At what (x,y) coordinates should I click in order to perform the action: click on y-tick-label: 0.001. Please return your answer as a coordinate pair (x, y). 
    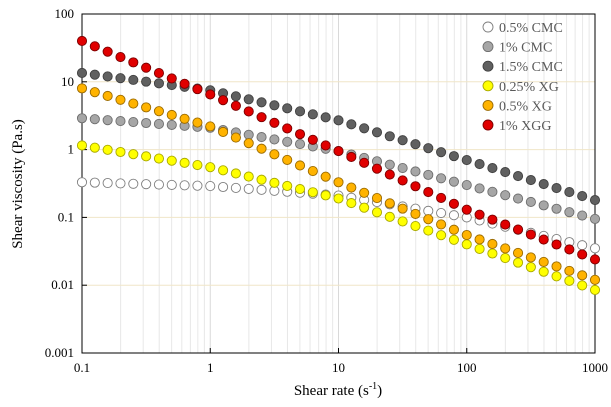
    Looking at the image, I should click on (59, 352).